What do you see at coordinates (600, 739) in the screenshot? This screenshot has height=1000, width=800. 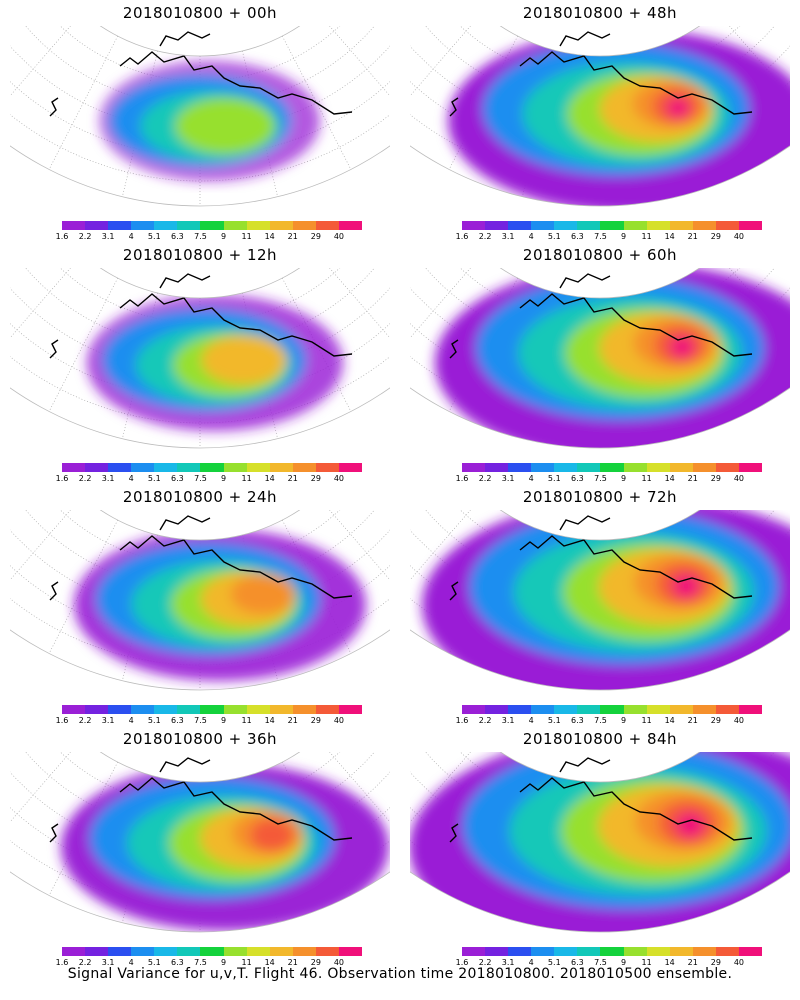 I see `panel-title: 2018010800 + 84h` at bounding box center [600, 739].